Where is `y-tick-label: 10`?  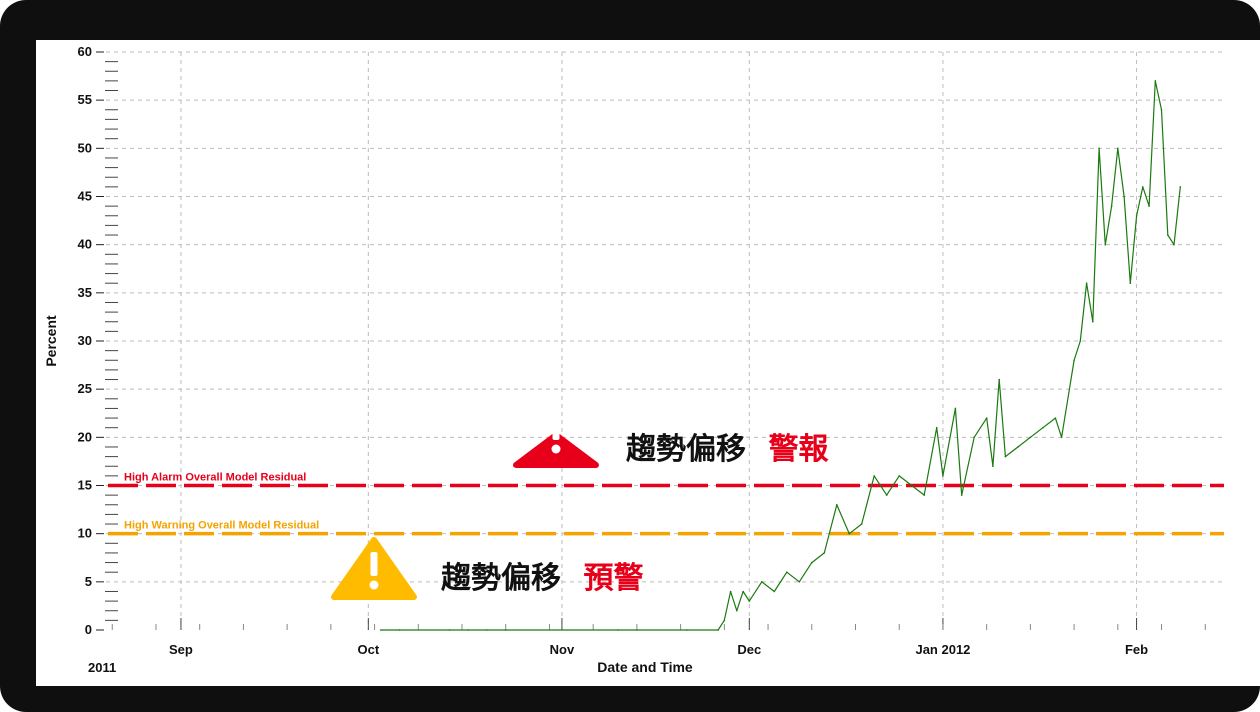
y-tick-label: 10 is located at coordinates (85, 533).